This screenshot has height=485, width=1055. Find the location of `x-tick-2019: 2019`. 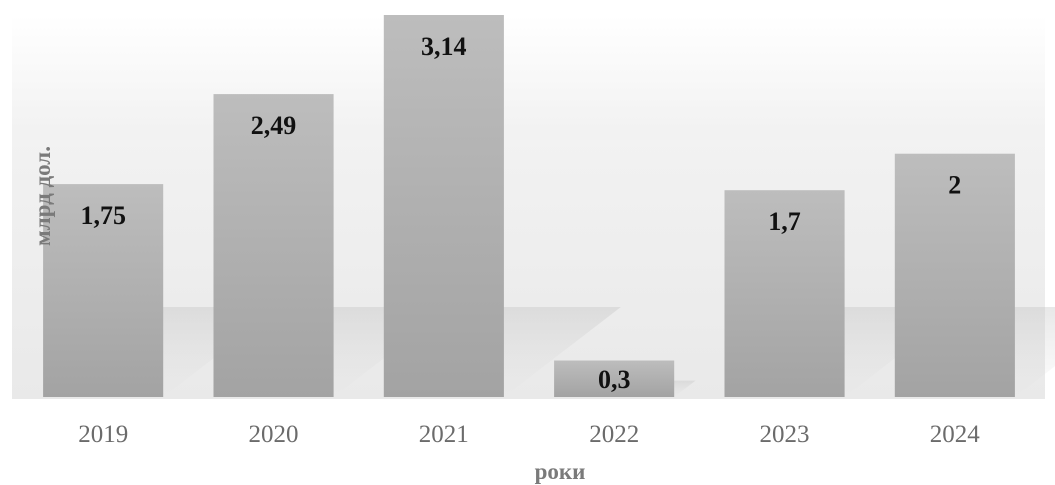

x-tick-2019: 2019 is located at coordinates (103, 434).